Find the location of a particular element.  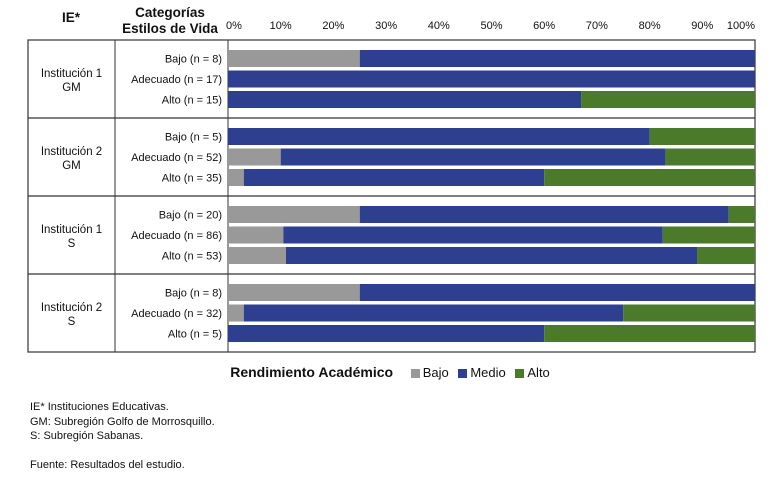

x-tick-label: 70% is located at coordinates (597, 26).